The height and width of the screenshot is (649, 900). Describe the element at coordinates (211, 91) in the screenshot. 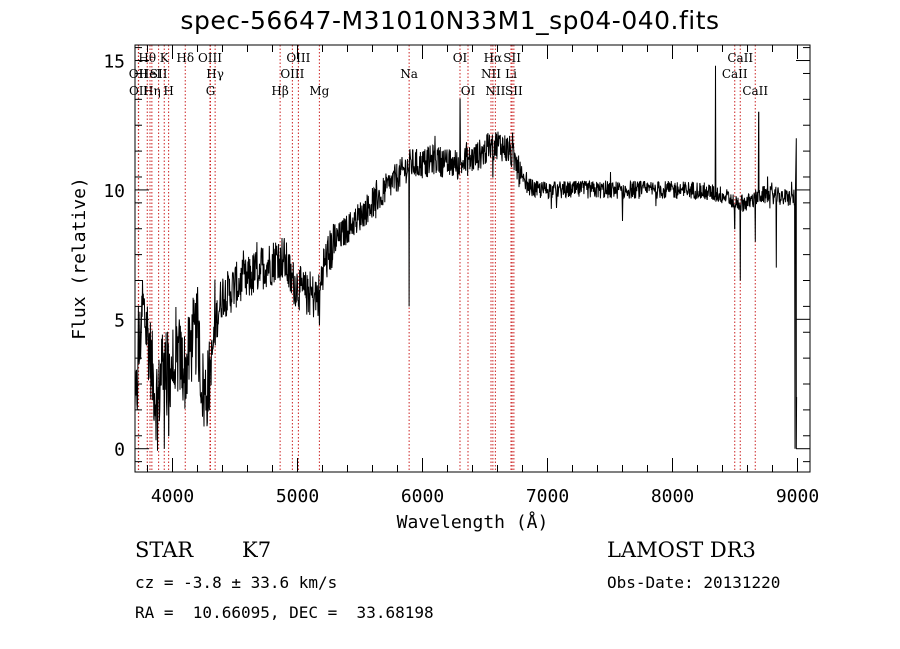

I see `line-marker-label: G` at that location.